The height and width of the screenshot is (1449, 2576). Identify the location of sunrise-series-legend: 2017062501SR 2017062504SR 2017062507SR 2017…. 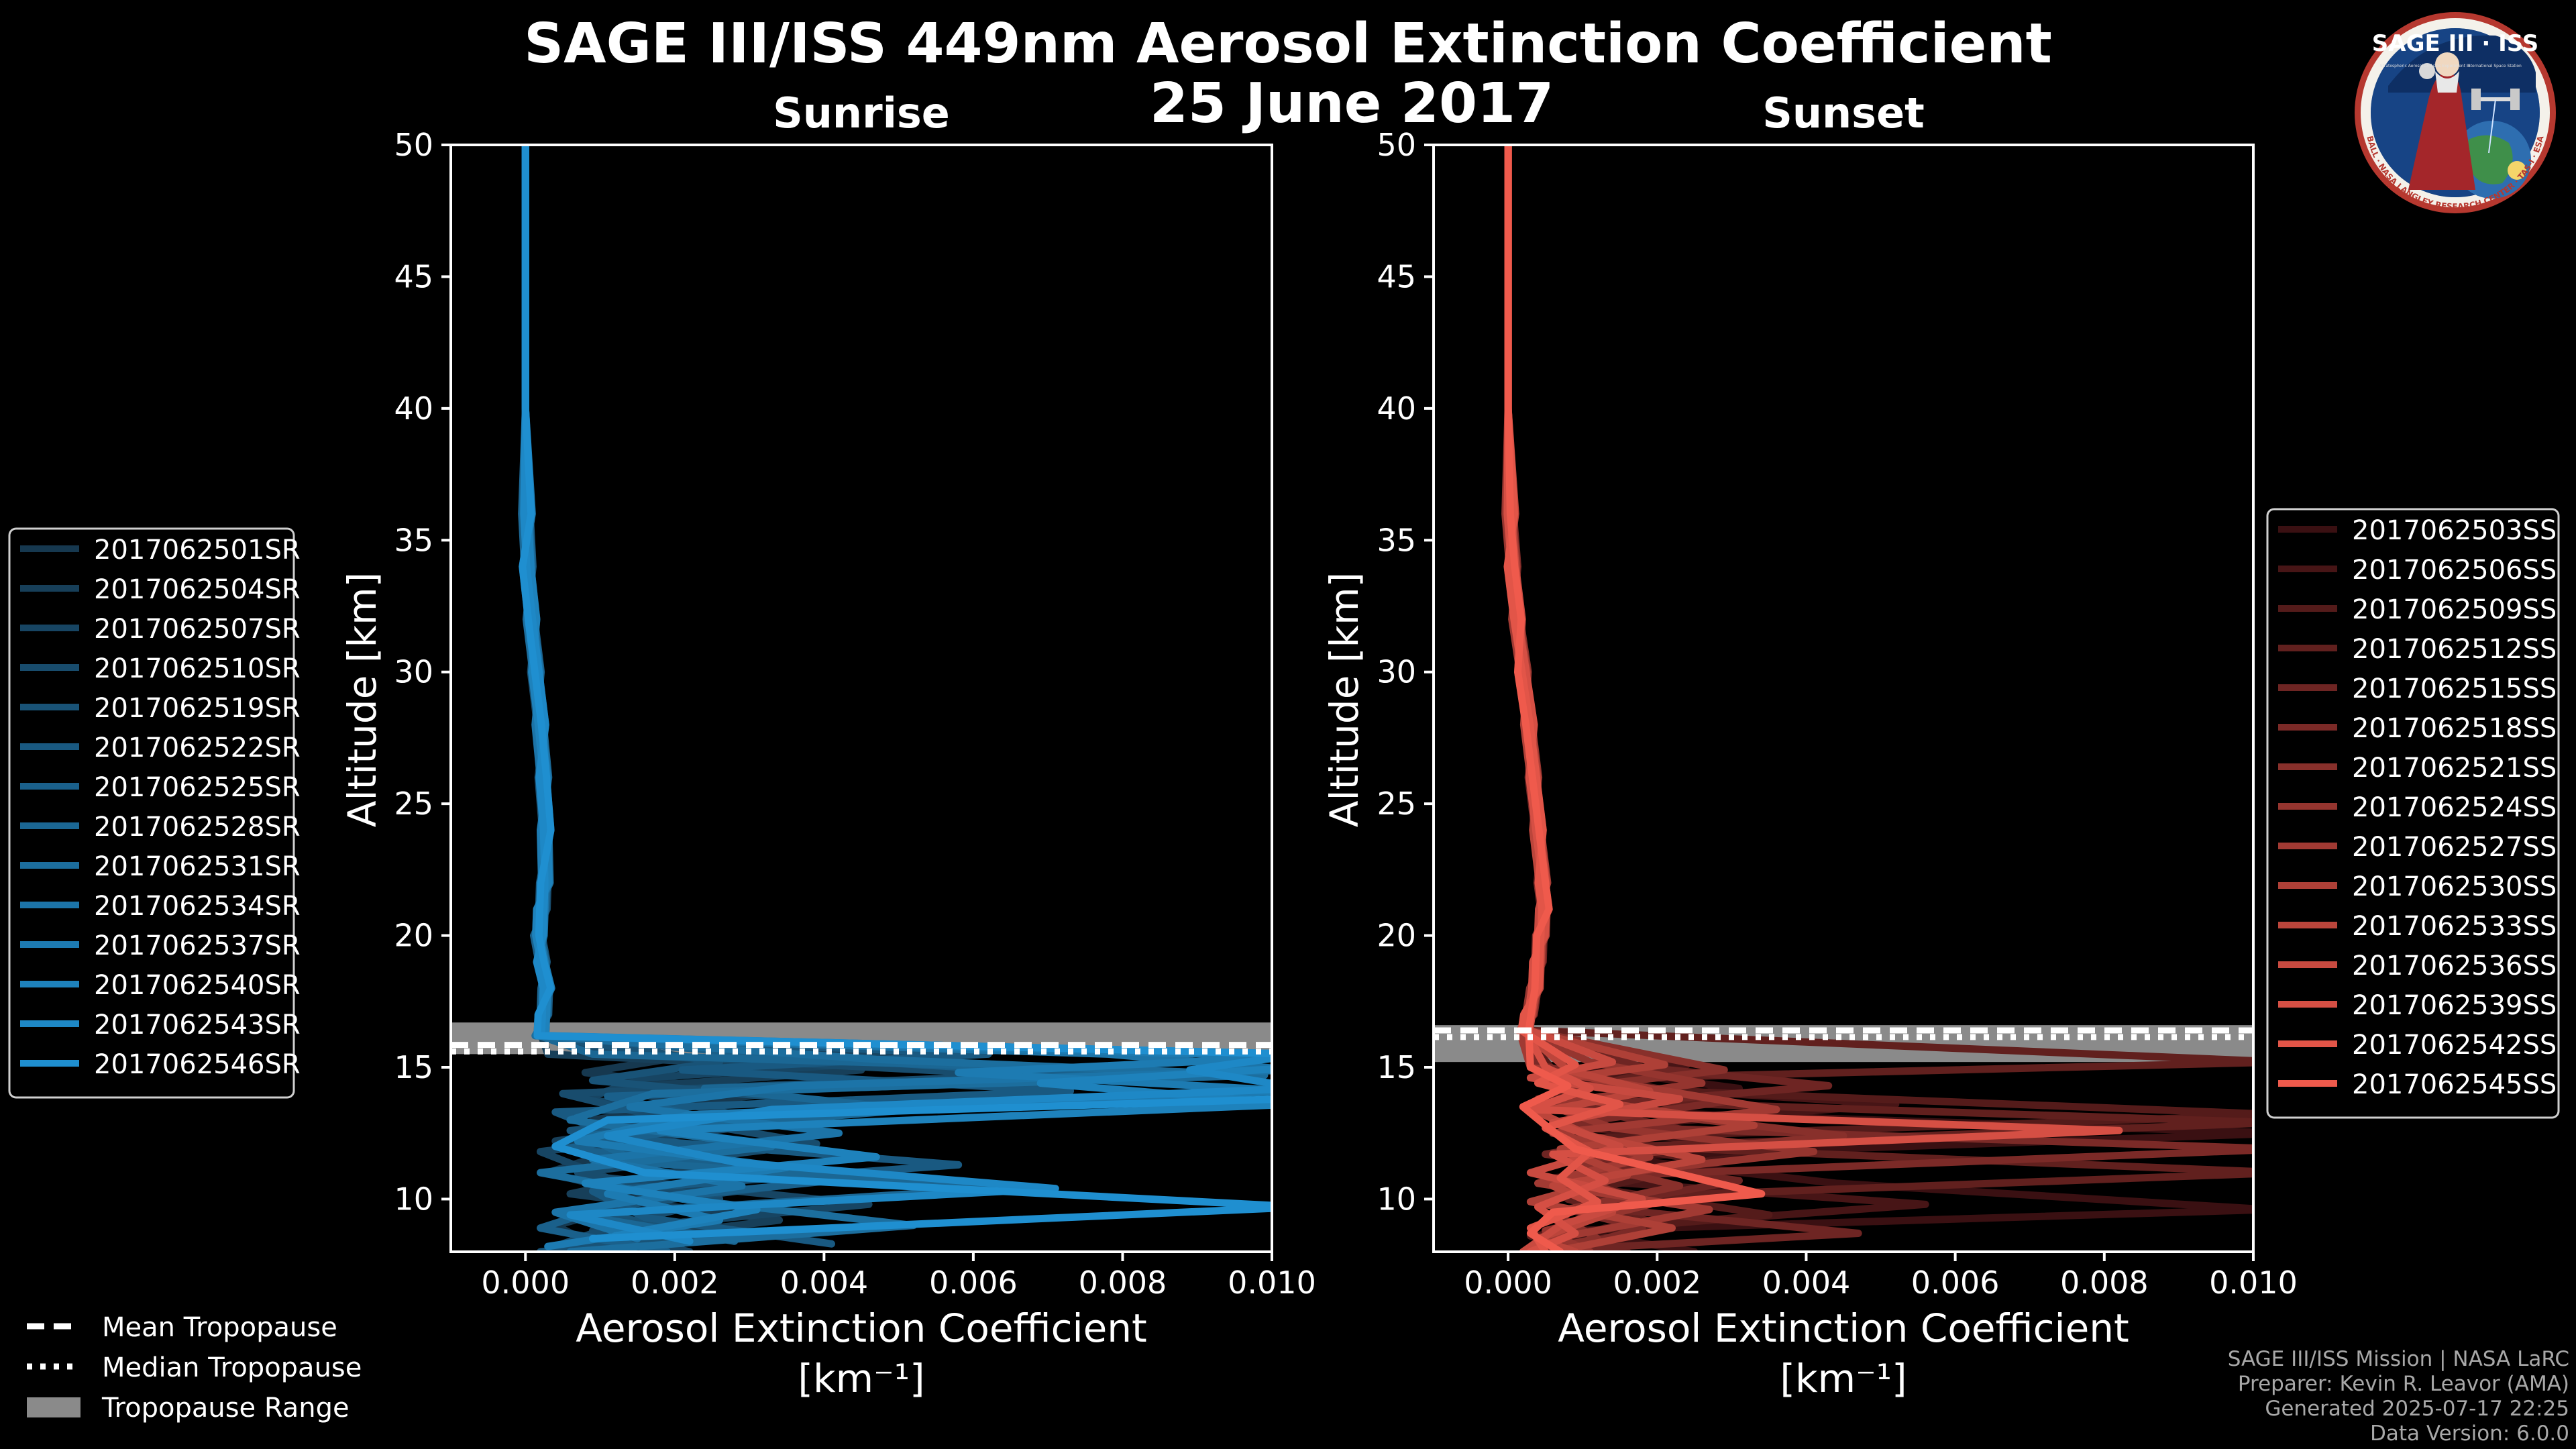
(154, 813).